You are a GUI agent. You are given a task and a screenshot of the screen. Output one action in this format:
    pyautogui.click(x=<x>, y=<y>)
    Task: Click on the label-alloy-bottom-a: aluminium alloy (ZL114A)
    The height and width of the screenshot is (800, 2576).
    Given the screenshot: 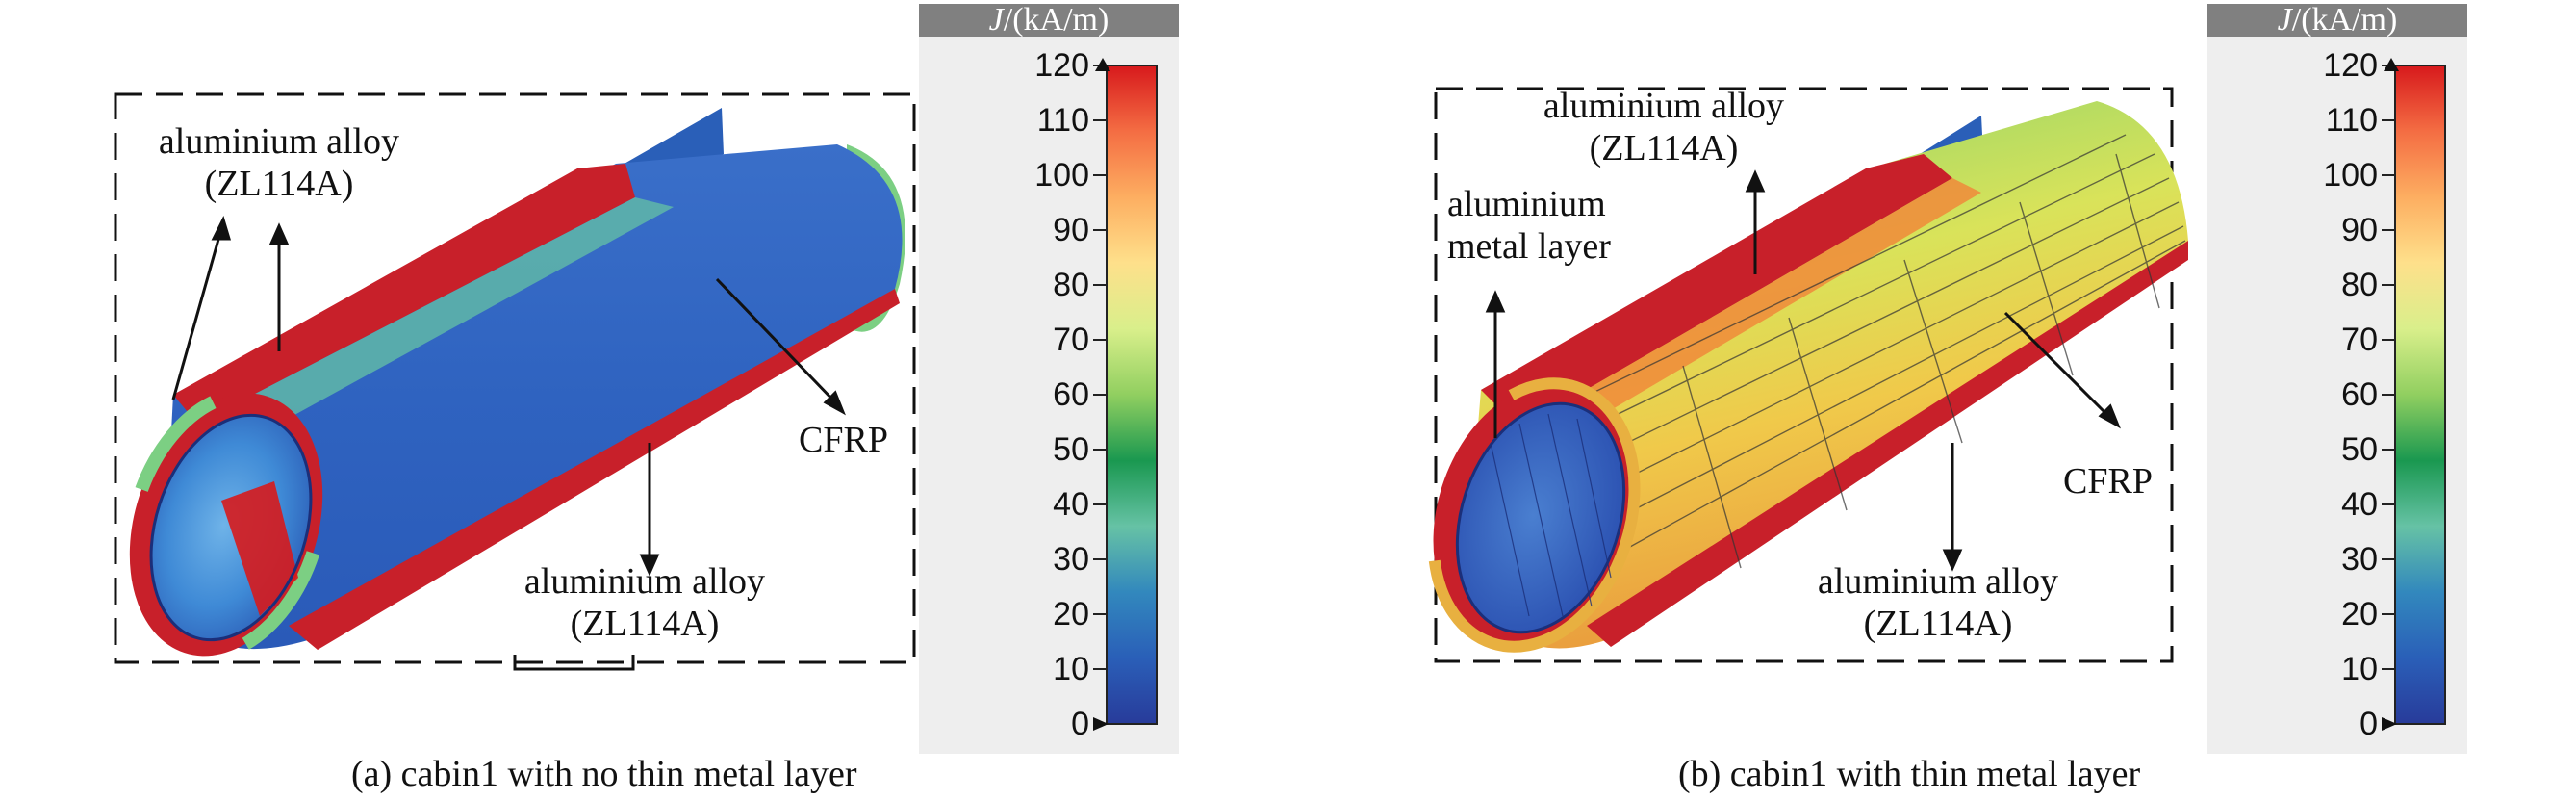 What is the action you would take?
    pyautogui.click(x=645, y=602)
    